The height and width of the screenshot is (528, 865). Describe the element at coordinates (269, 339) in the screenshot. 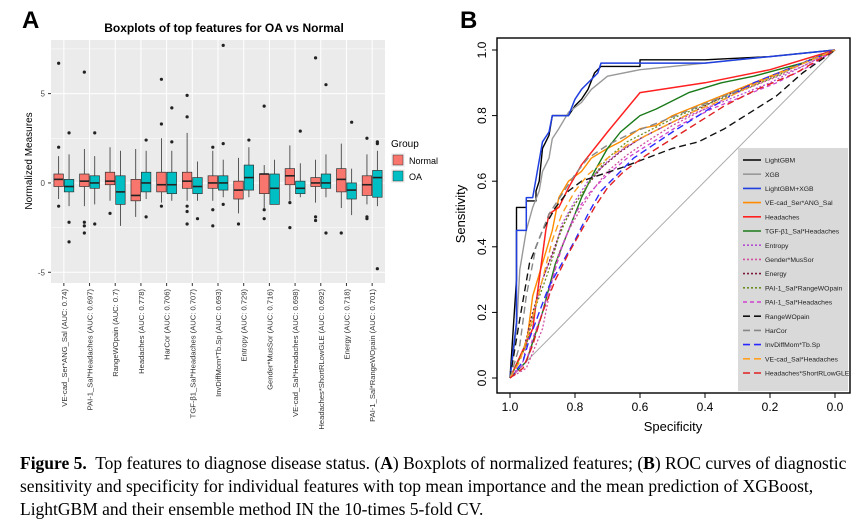

I see `x-tick-label: Gender*MusSor (AUC: 0.716)` at that location.